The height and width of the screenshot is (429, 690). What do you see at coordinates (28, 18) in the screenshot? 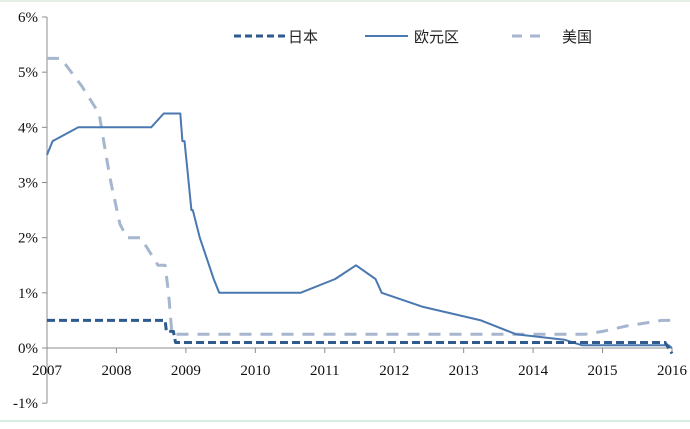
I see `y-tick-label: 6%` at bounding box center [28, 18].